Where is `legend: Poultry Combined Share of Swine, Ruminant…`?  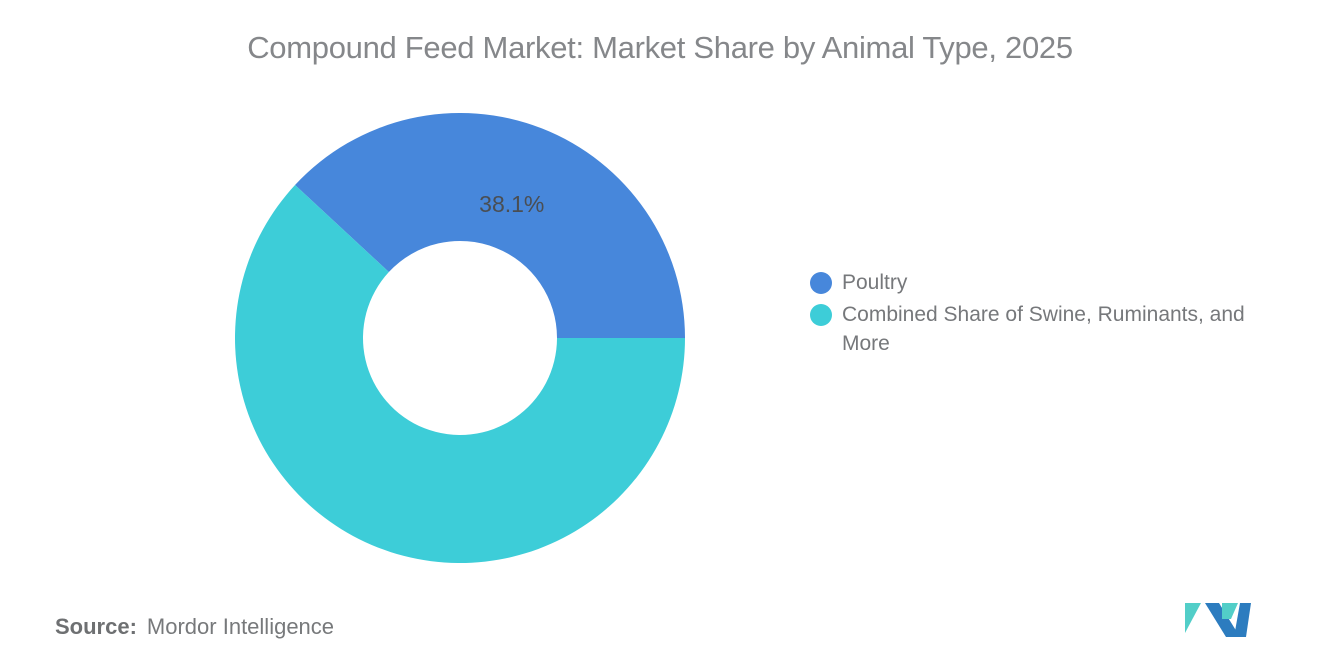
legend: Poultry Combined Share of Swine, Ruminant… is located at coordinates (1042, 314).